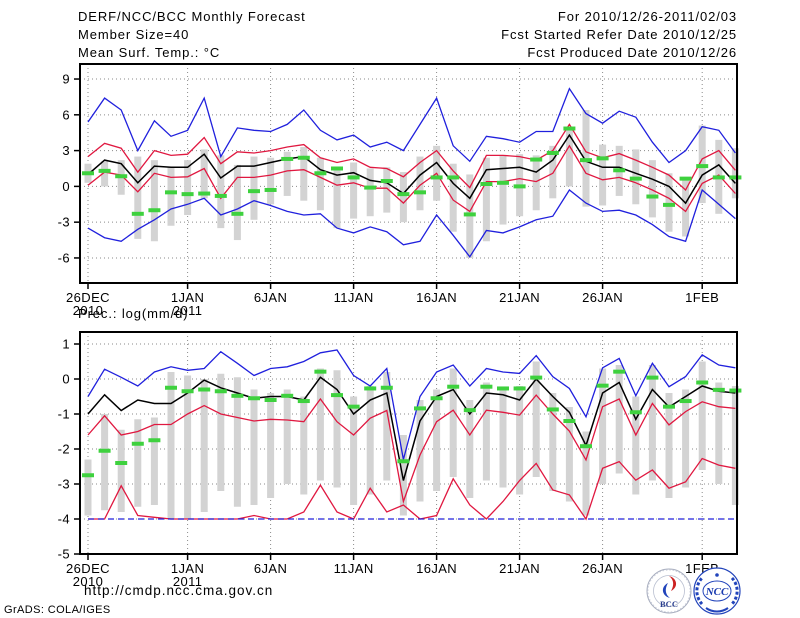 This screenshot has height=618, width=800. Describe the element at coordinates (411, 404) in the screenshot. I see `series-ensemble-max` at that location.